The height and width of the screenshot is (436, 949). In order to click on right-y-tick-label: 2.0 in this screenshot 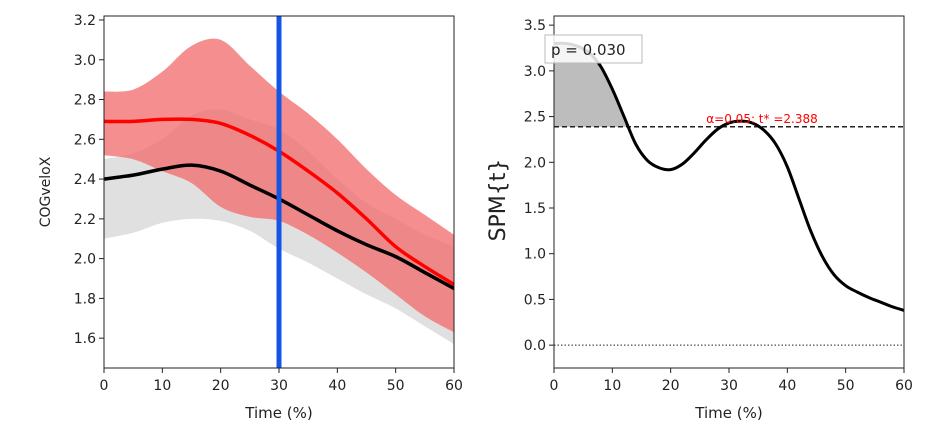, I will do `click(535, 163)`.